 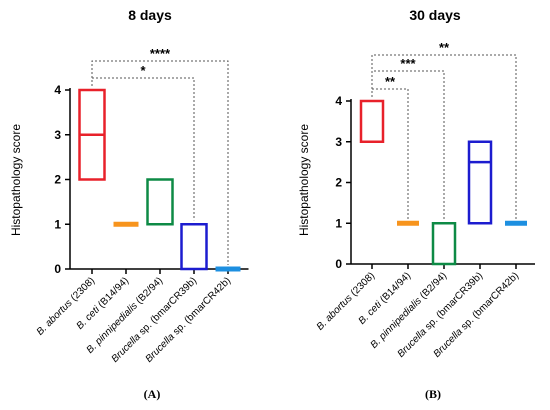 I want to click on significance-label: ****, so click(x=160, y=53).